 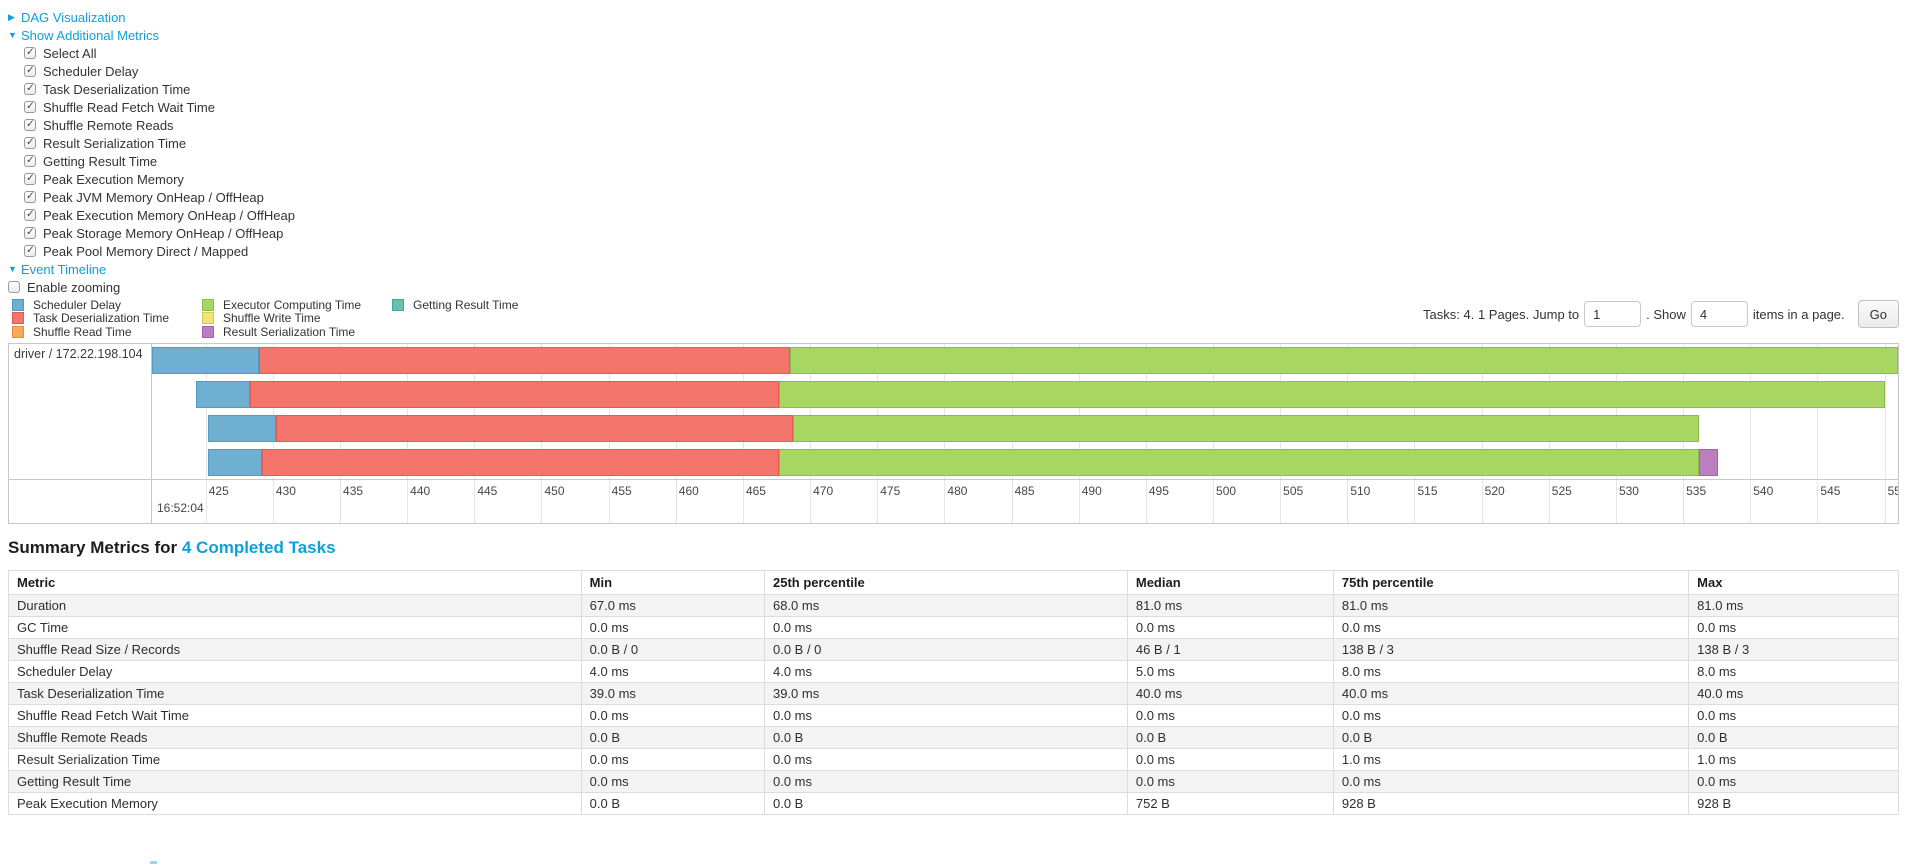 What do you see at coordinates (965, 89) in the screenshot?
I see `metric-checkbox-row: Task Deserialization Time` at bounding box center [965, 89].